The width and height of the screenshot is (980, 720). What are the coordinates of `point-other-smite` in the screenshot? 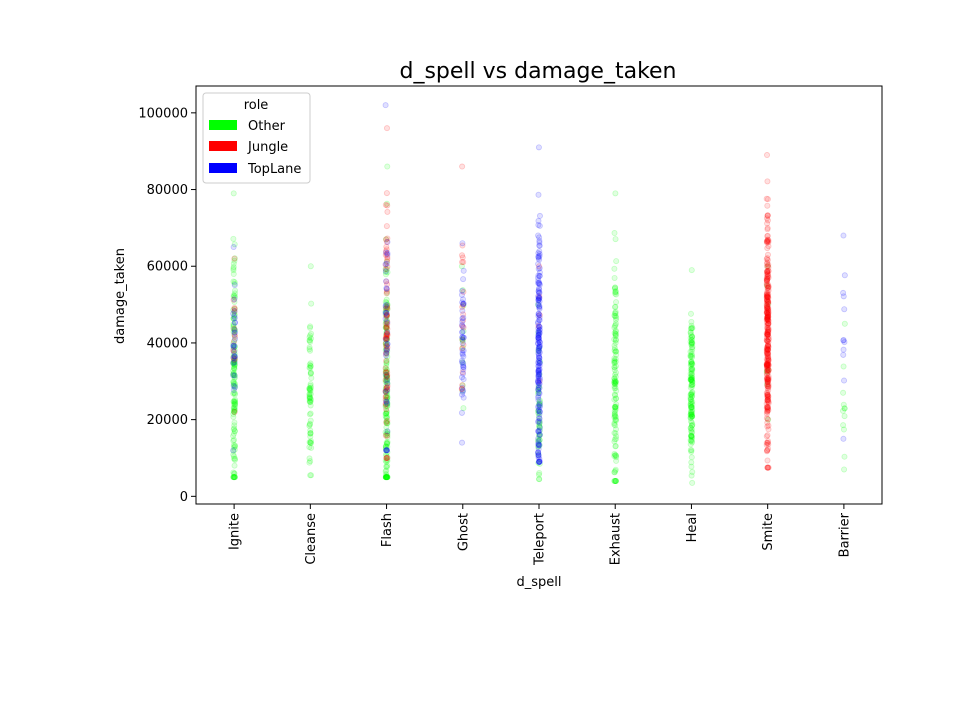 It's located at (768, 304).